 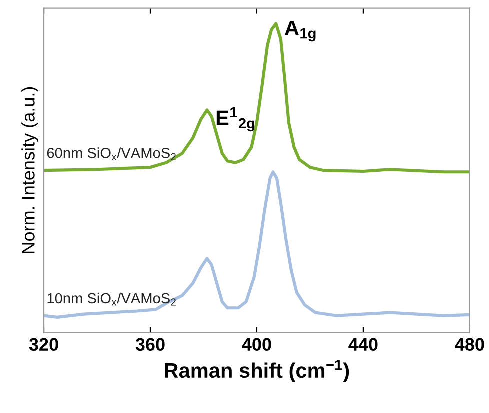 What do you see at coordinates (150, 345) in the screenshot?
I see `x-tick-label: 360` at bounding box center [150, 345].